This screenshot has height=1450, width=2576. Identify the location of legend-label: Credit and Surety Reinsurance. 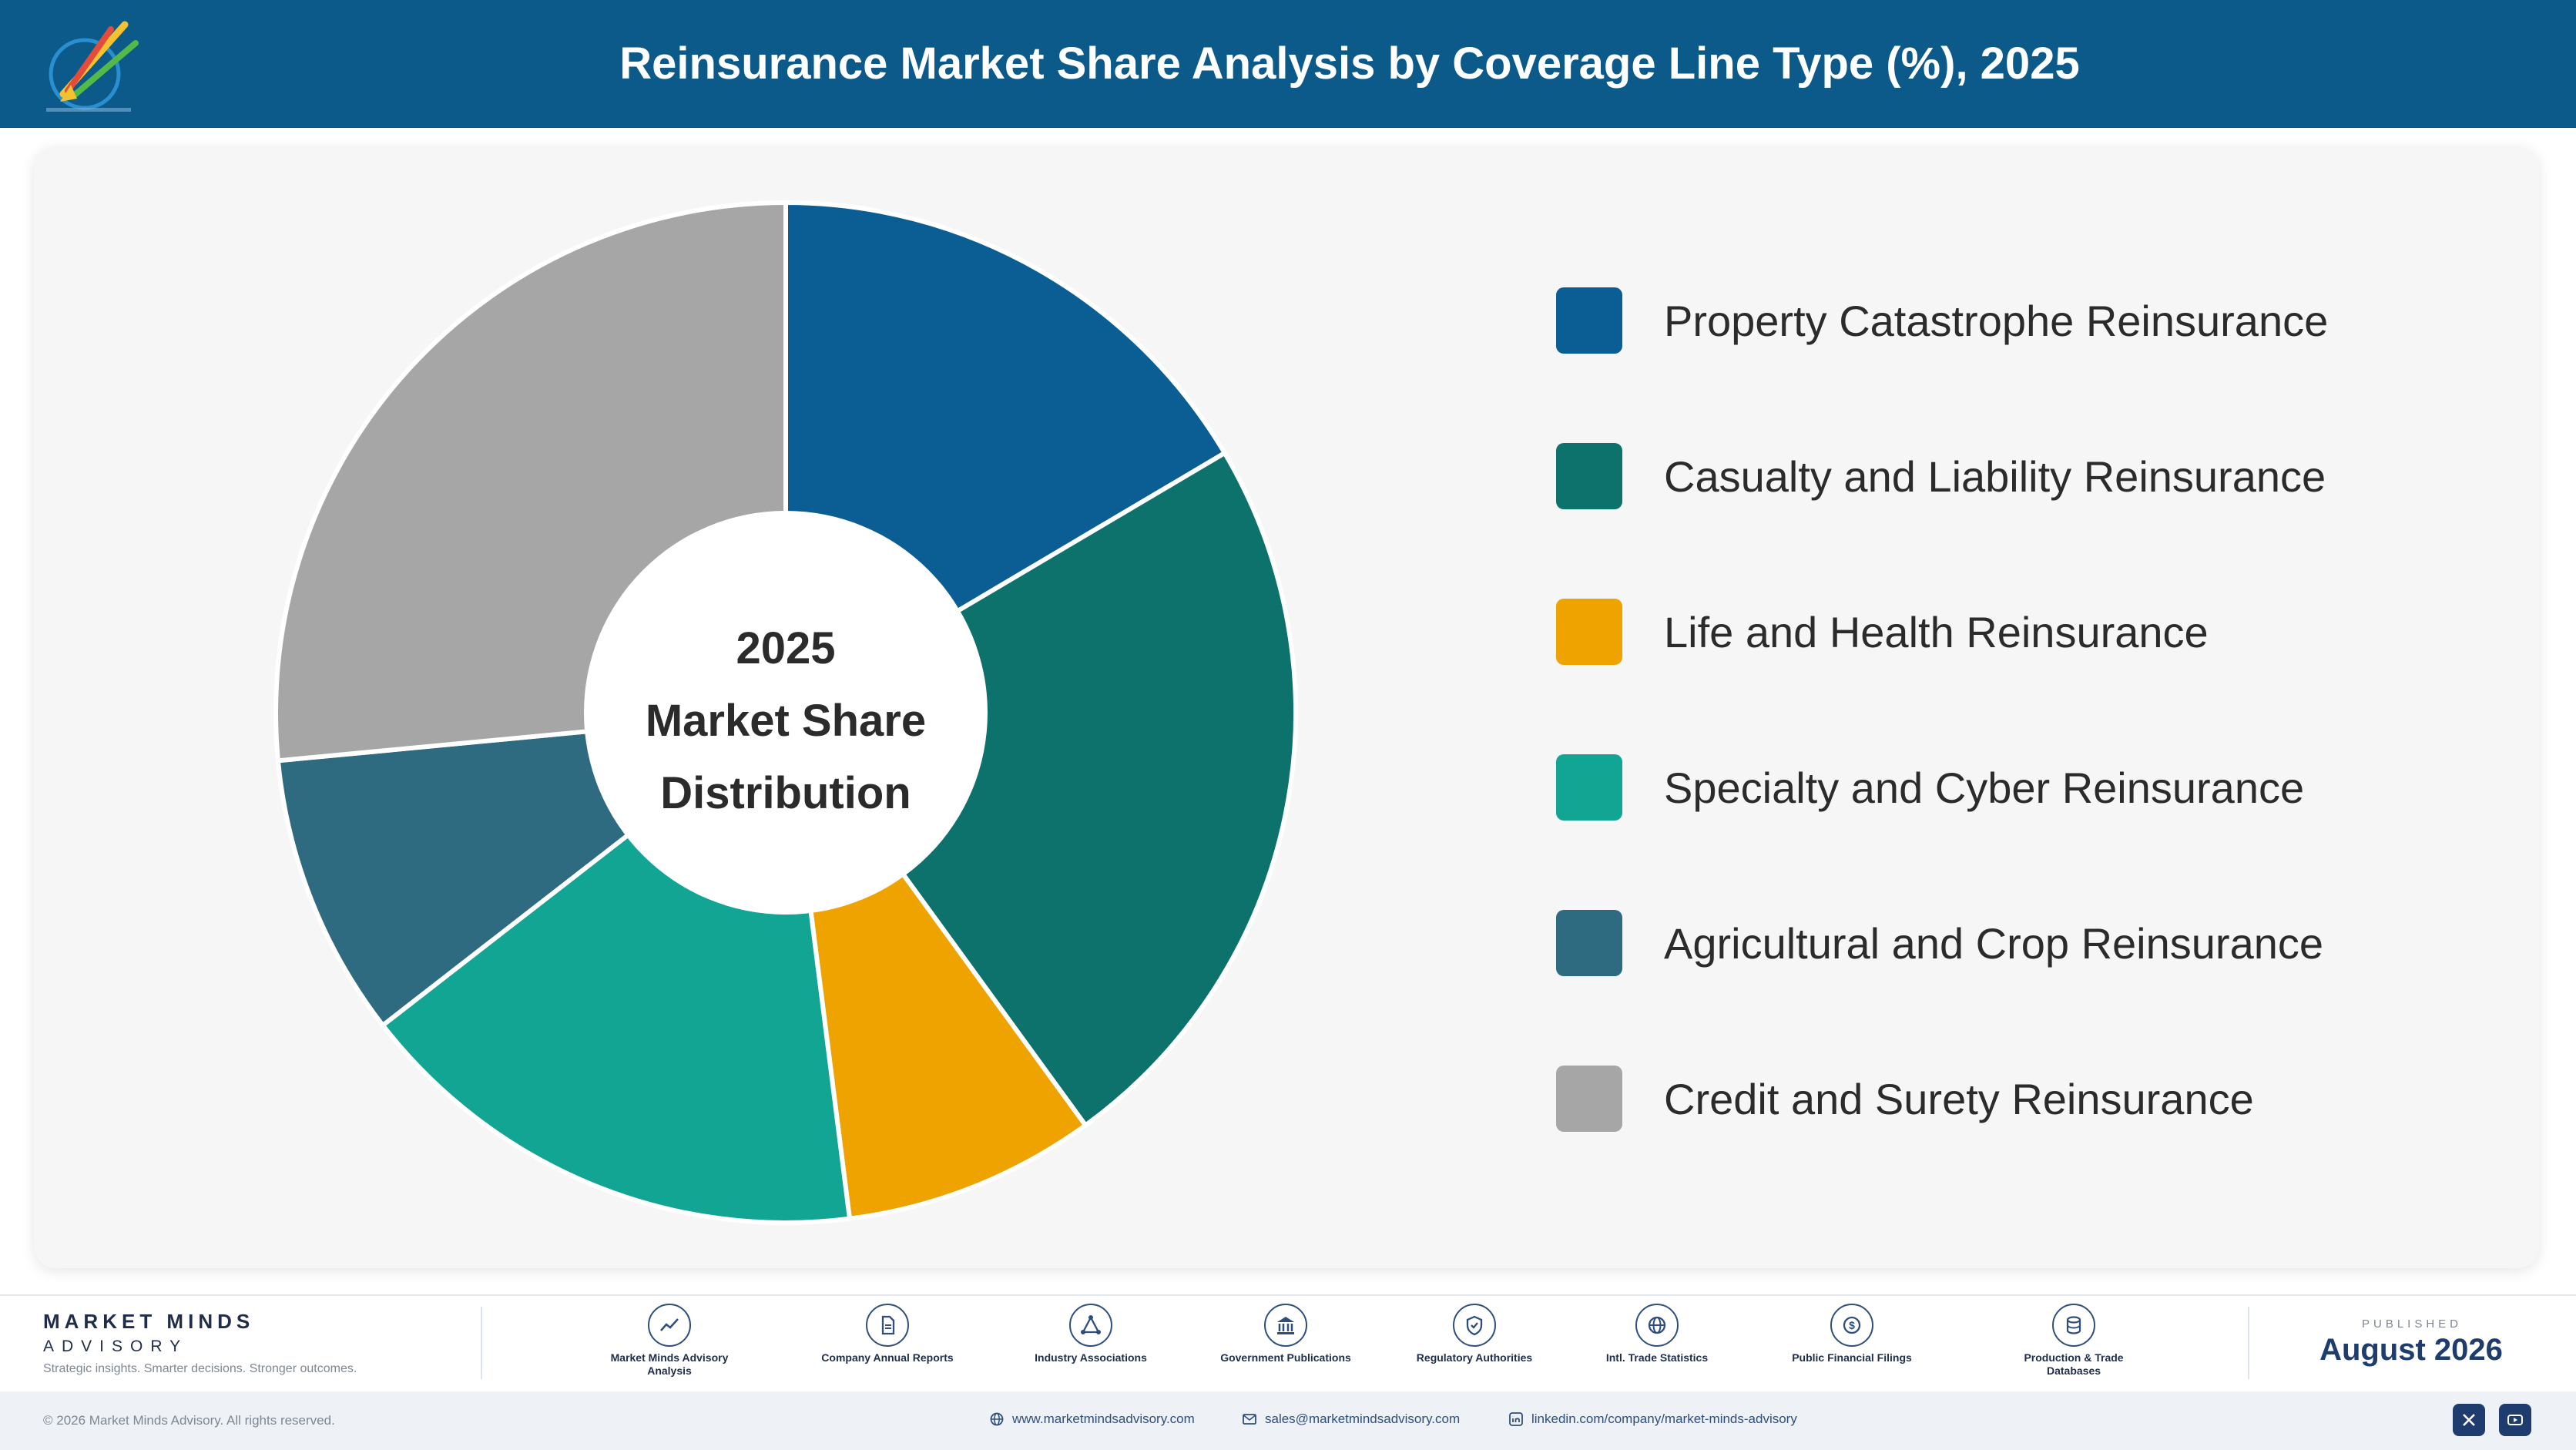
(1959, 1098).